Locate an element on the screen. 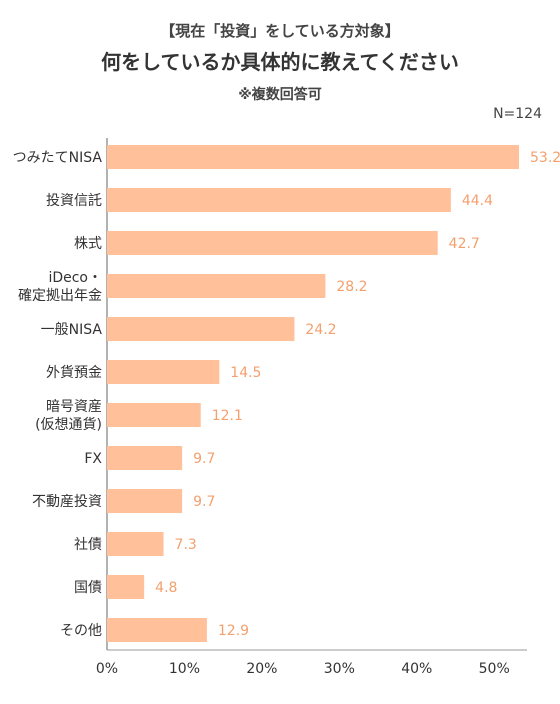 This screenshot has width=560, height=704. sample-size-label: N=124 is located at coordinates (517, 114).